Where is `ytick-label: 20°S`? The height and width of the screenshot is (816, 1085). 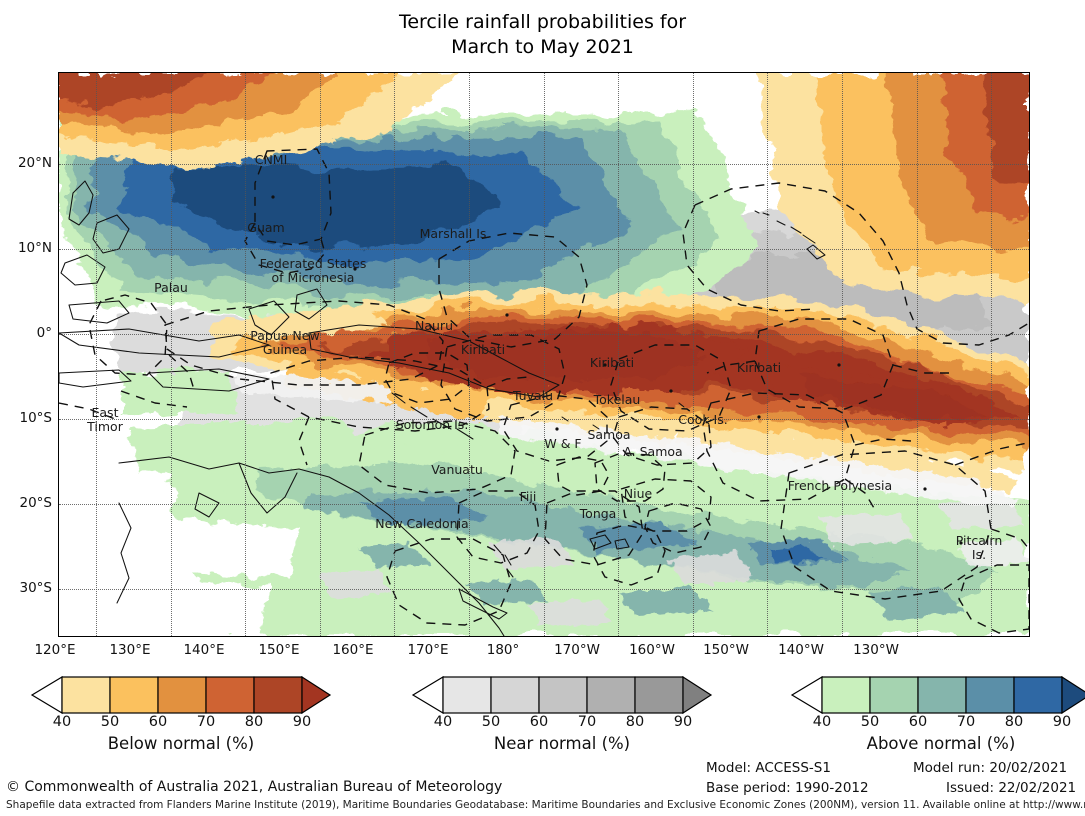 ytick-label: 20°S is located at coordinates (36, 503).